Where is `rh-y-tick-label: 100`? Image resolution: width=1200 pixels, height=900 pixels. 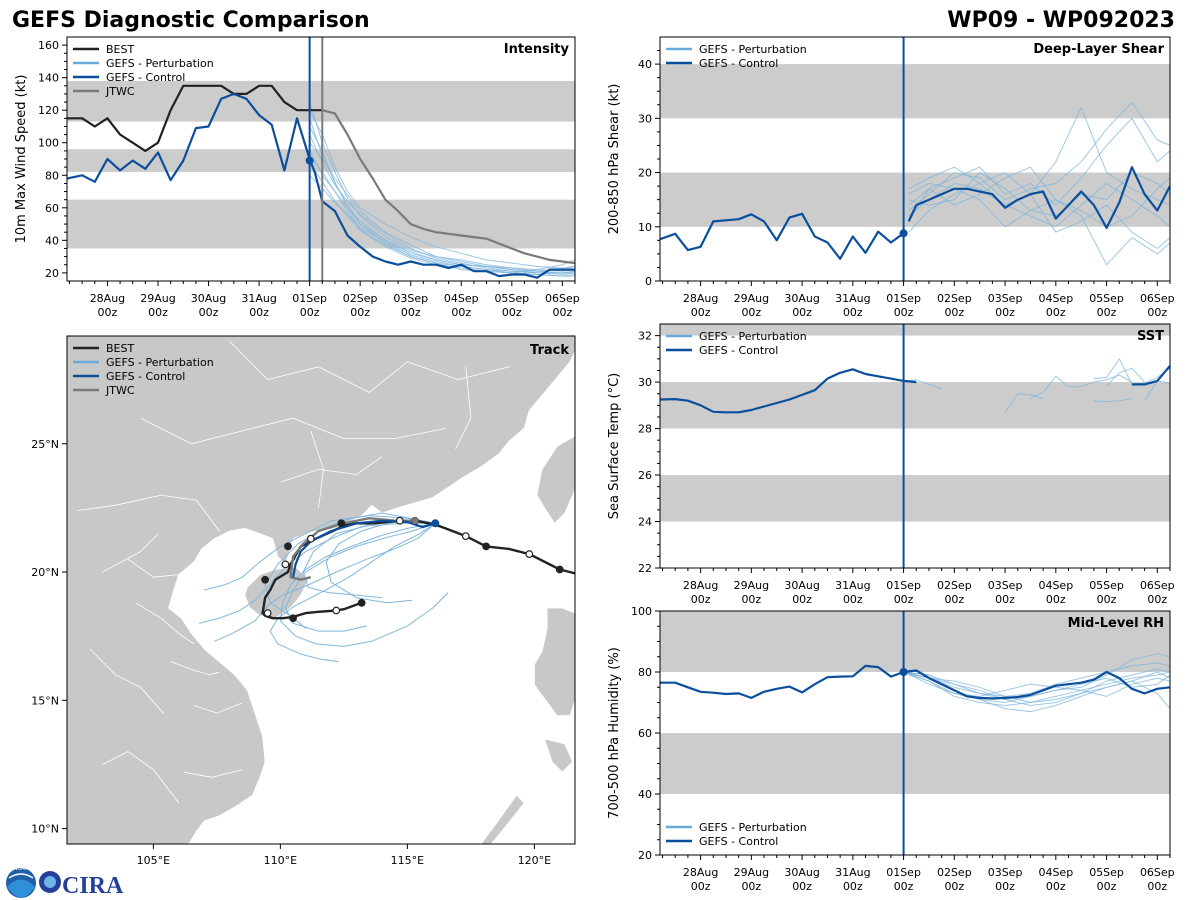
rh-y-tick-label: 100 is located at coordinates (641, 611).